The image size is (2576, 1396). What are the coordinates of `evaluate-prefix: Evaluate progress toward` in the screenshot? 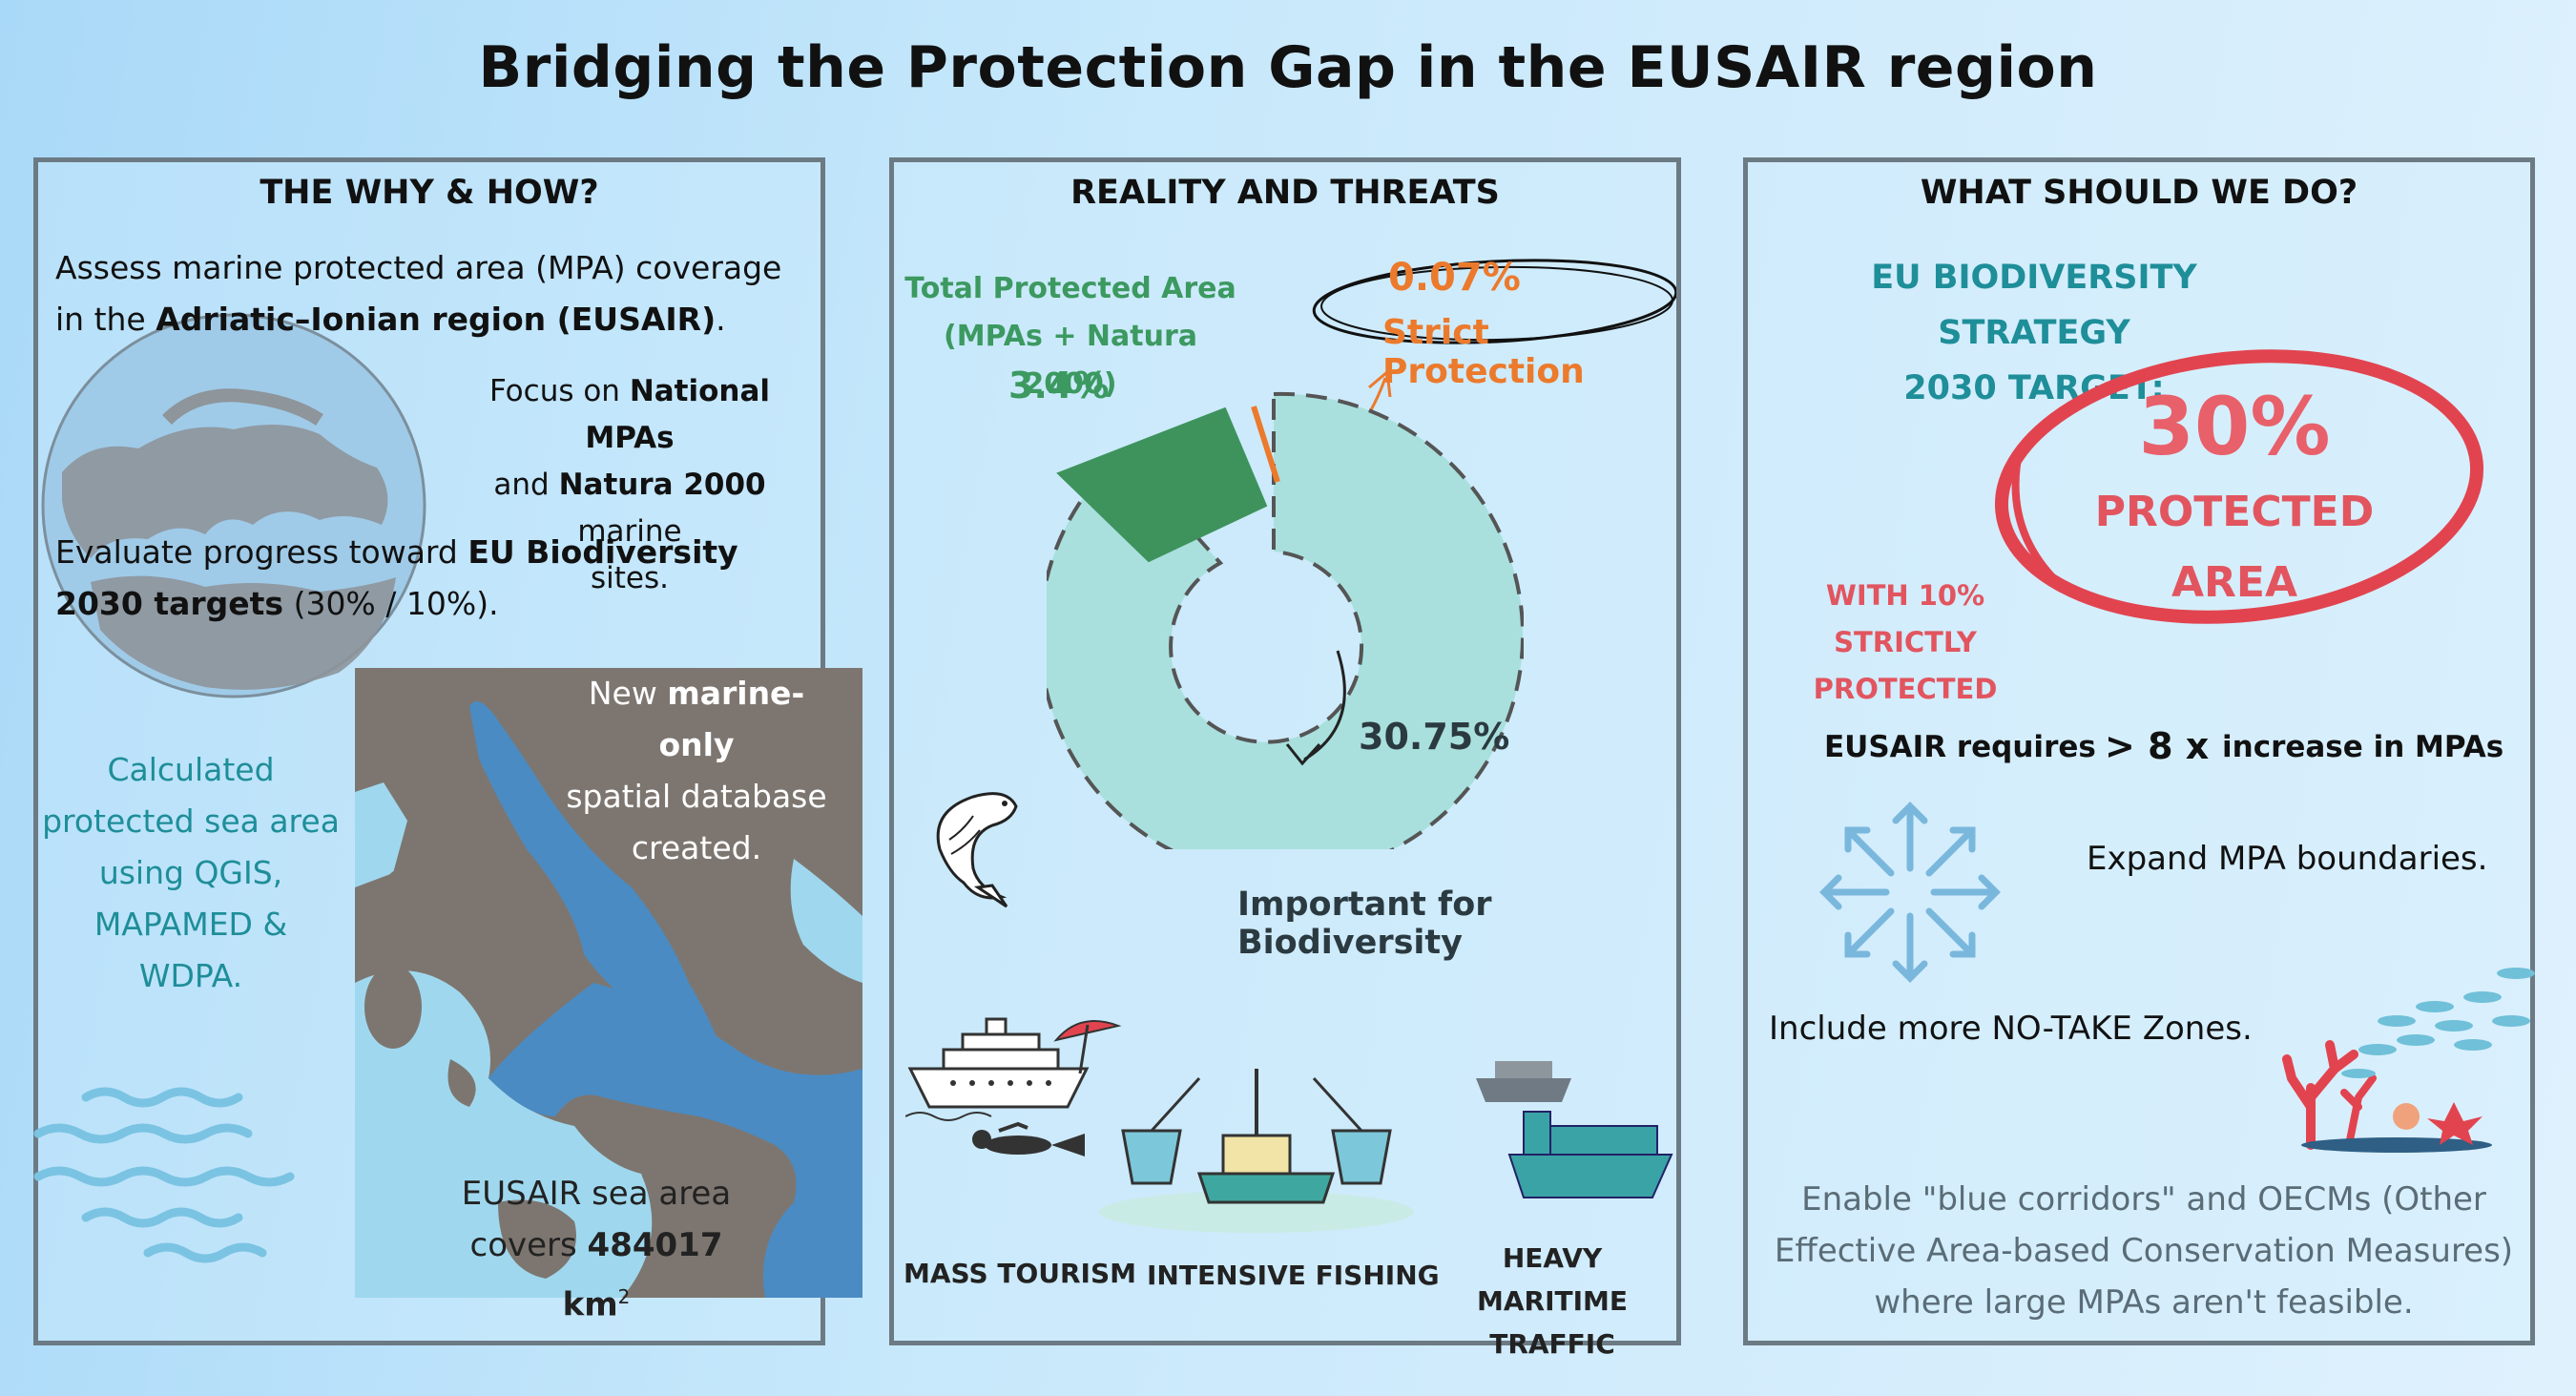 It's located at (261, 552).